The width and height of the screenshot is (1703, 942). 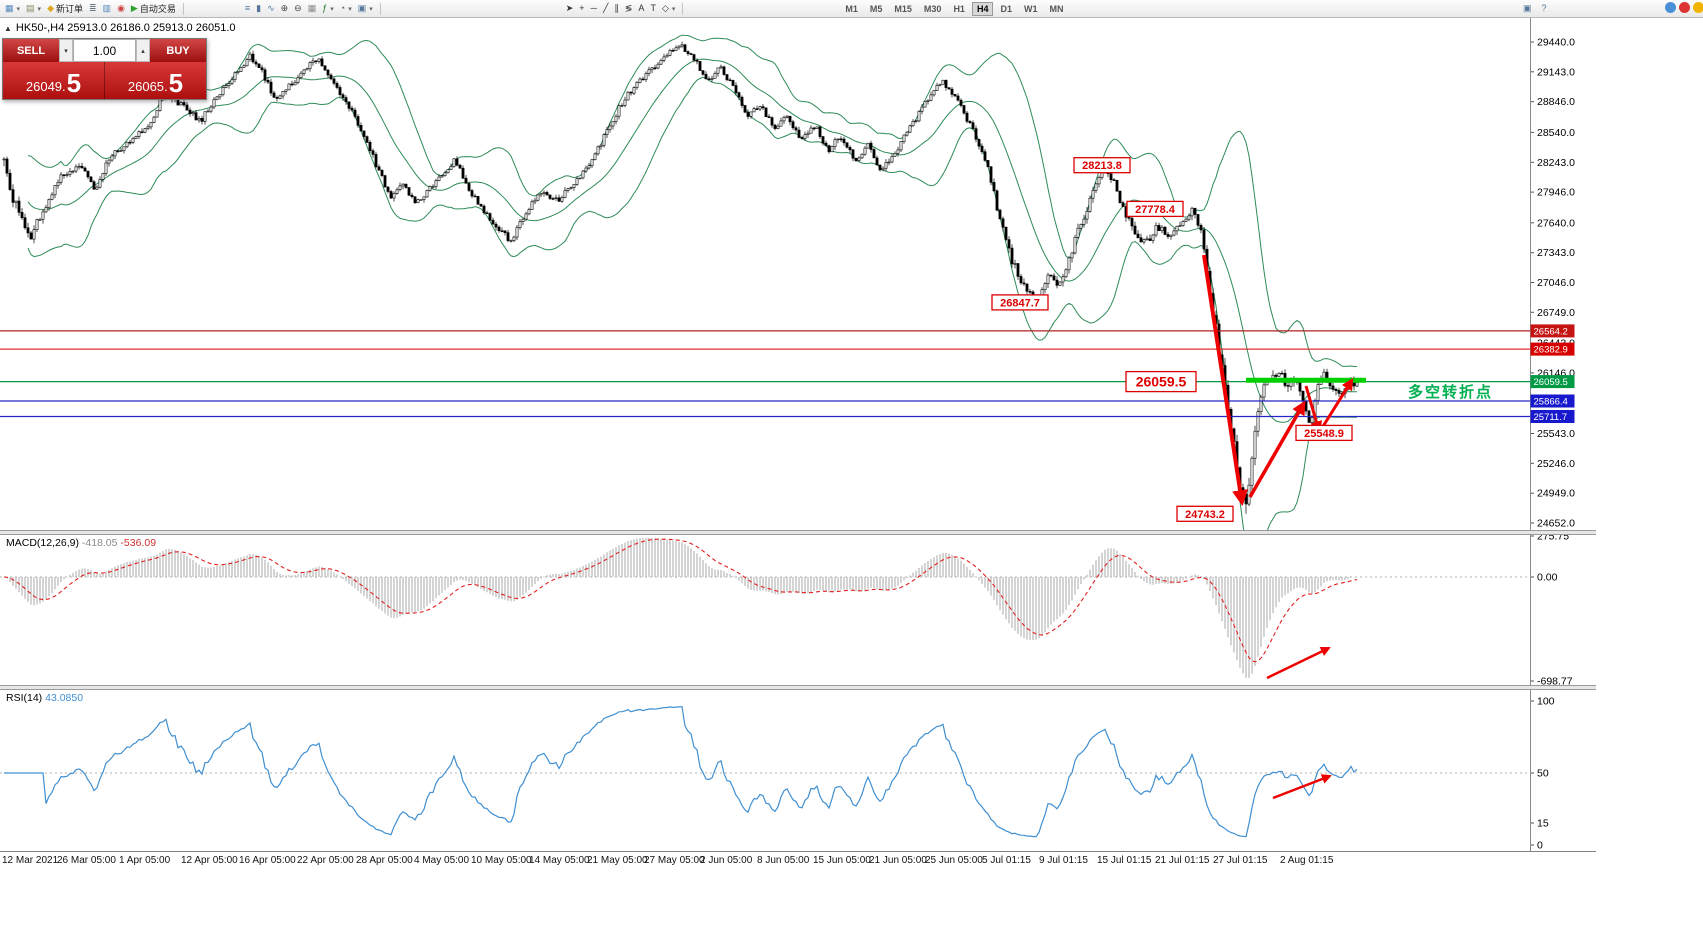 What do you see at coordinates (1056, 9) in the screenshot?
I see `timeframe-mn-button: MN` at bounding box center [1056, 9].